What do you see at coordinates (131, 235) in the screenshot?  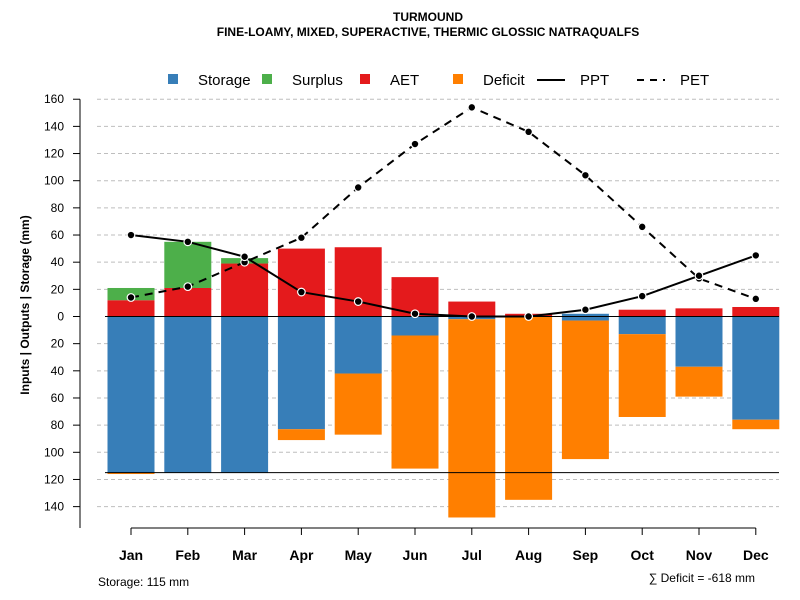 I see `ppt-point-jan` at bounding box center [131, 235].